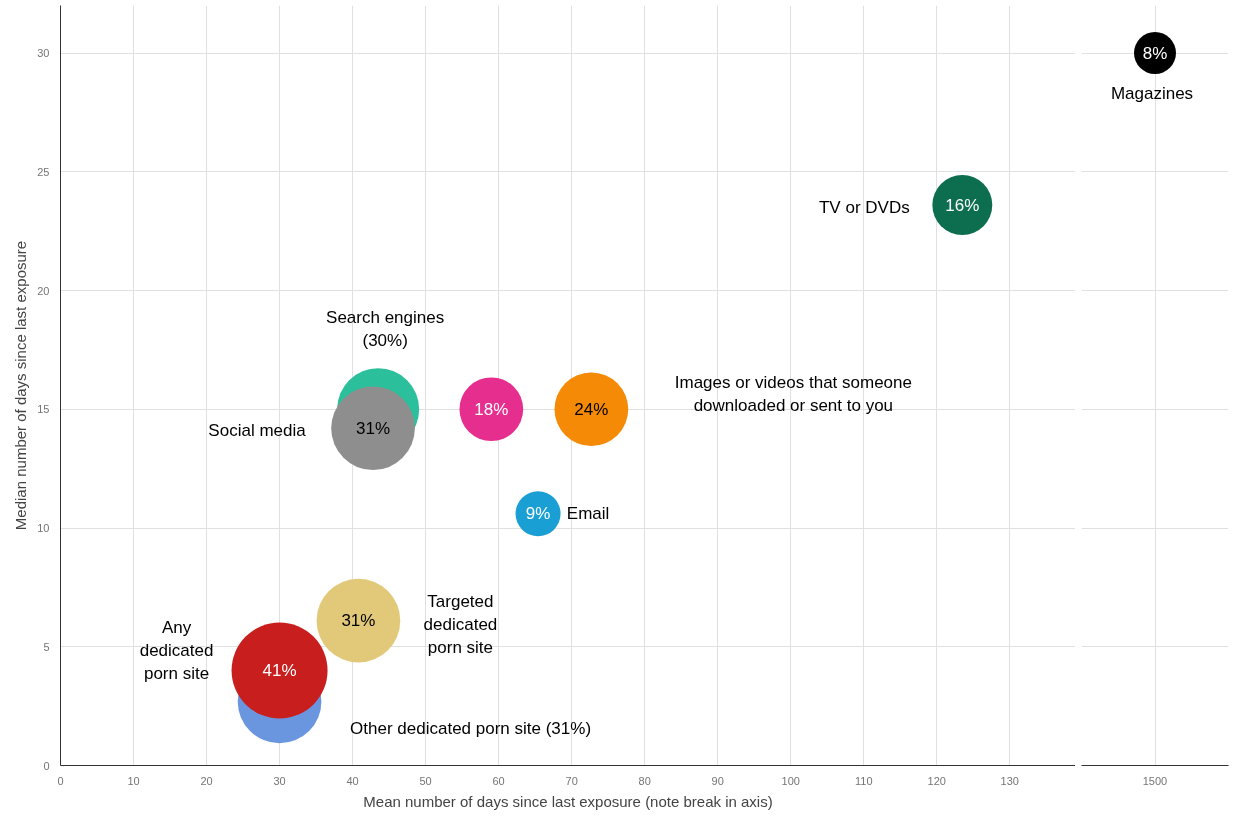  What do you see at coordinates (568, 801) in the screenshot?
I see `x-axis-title: Mean number of days since last exposure (note break in axis)` at bounding box center [568, 801].